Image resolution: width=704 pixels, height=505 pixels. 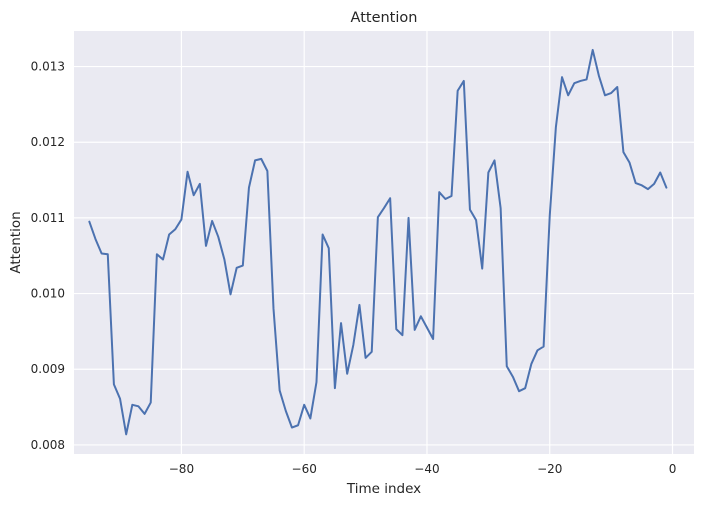 What do you see at coordinates (48, 67) in the screenshot?
I see `y-tick-label: 0.013` at bounding box center [48, 67].